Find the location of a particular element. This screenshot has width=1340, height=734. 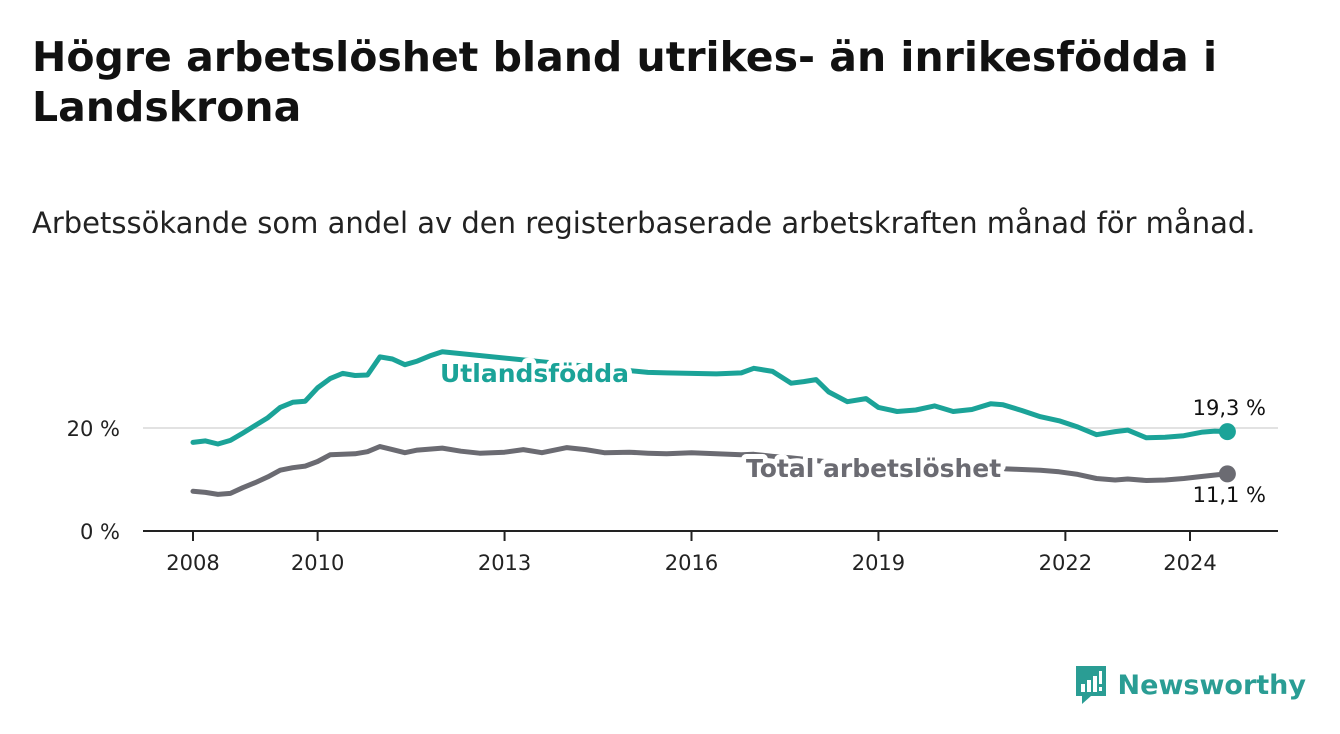

newsworthy-logo-icon is located at coordinates (1090, 685).